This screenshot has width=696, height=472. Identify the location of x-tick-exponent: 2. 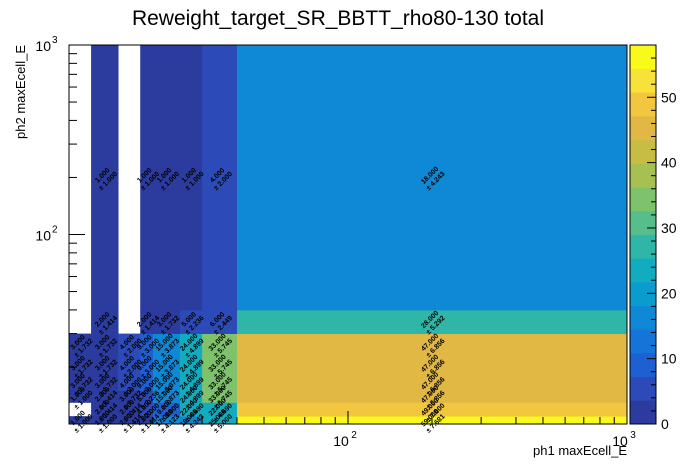
(354, 435).